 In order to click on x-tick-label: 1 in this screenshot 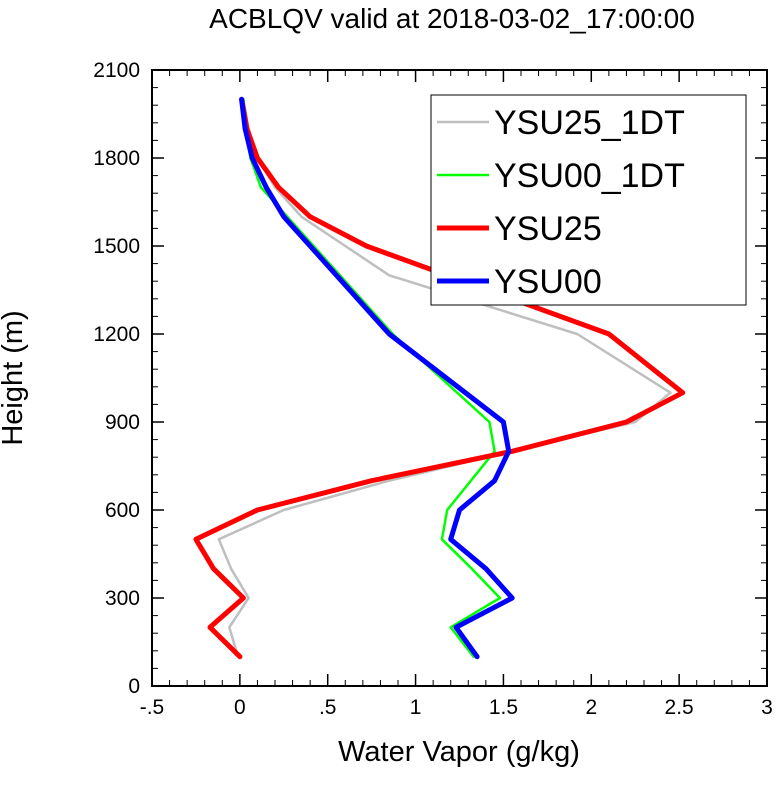, I will do `click(416, 707)`.